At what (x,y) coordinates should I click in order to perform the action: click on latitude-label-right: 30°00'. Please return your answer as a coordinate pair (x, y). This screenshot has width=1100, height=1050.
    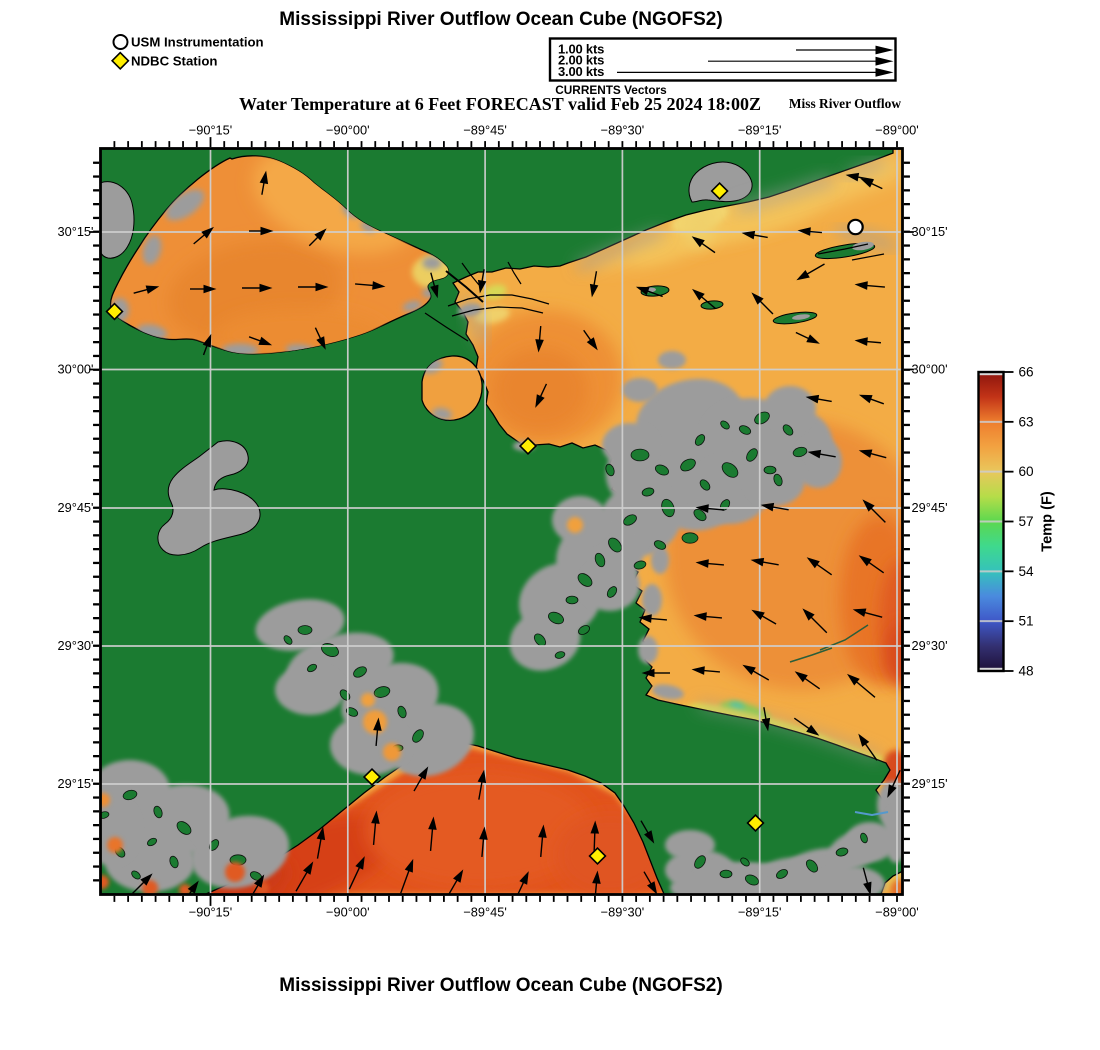
    Looking at the image, I should click on (930, 369).